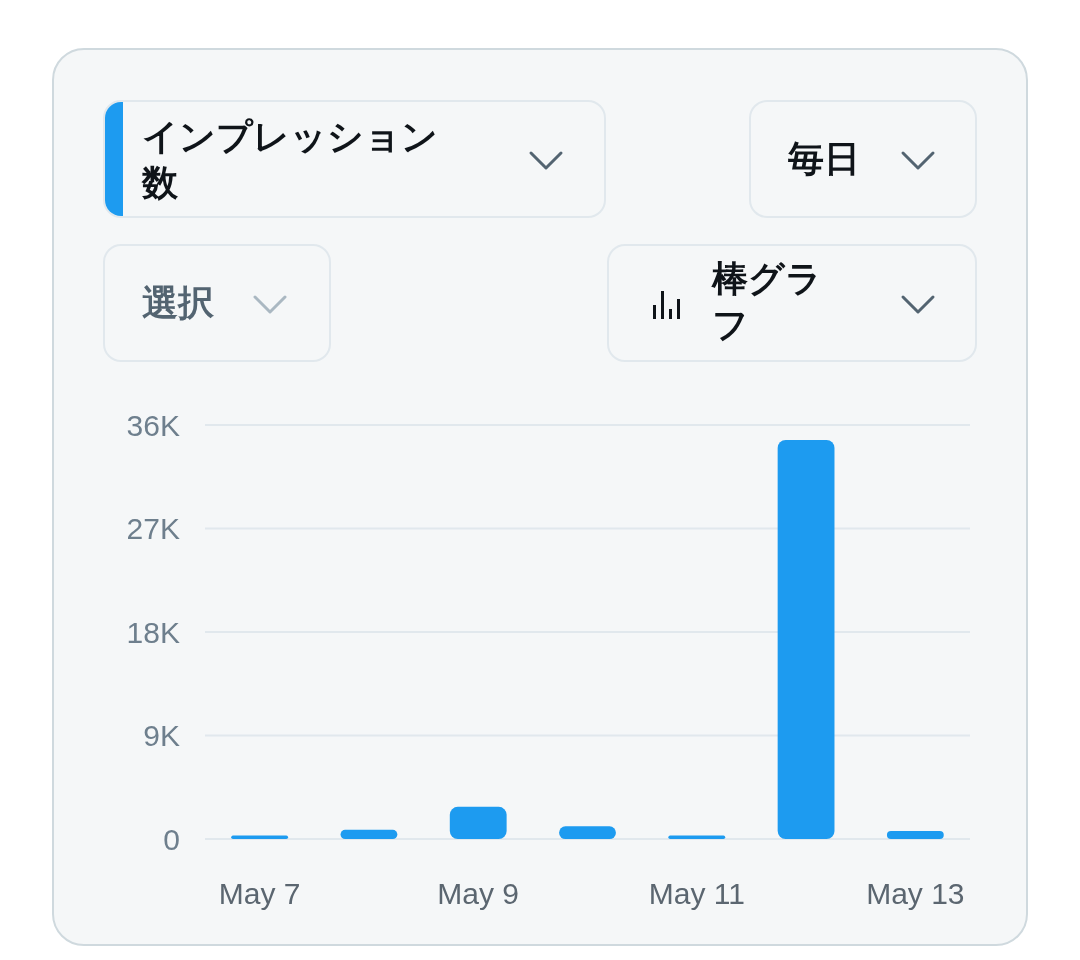 This screenshot has height=960, width=1080. What do you see at coordinates (863, 159) in the screenshot?
I see `dropdown-menu: 毎日` at bounding box center [863, 159].